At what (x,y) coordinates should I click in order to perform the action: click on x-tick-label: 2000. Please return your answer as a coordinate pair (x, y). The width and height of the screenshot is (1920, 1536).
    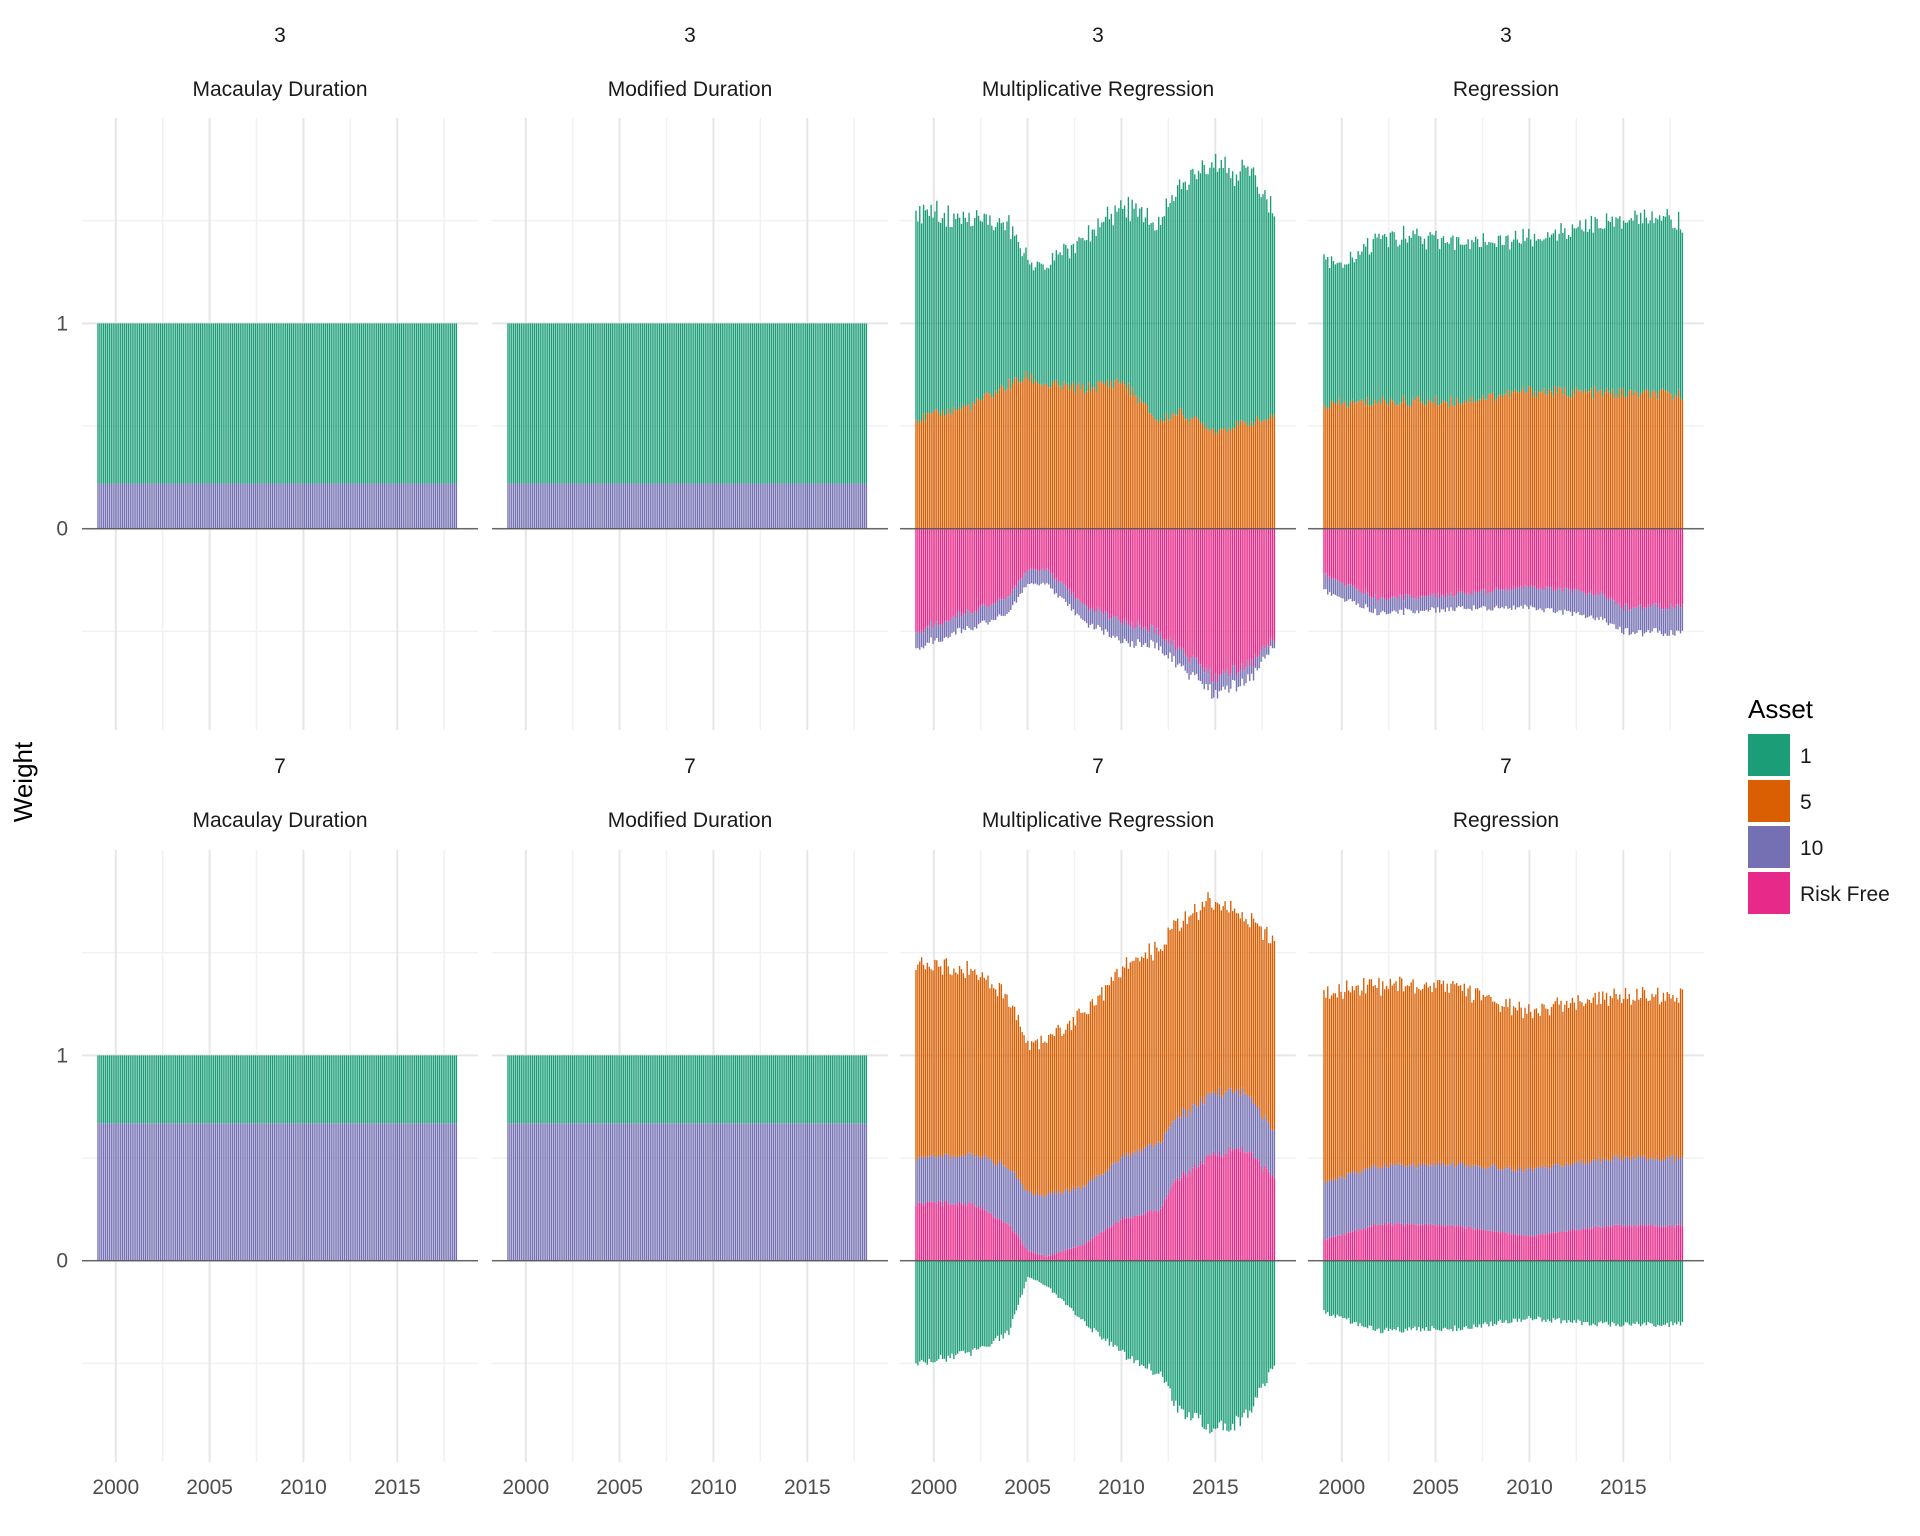
    Looking at the image, I should click on (525, 1487).